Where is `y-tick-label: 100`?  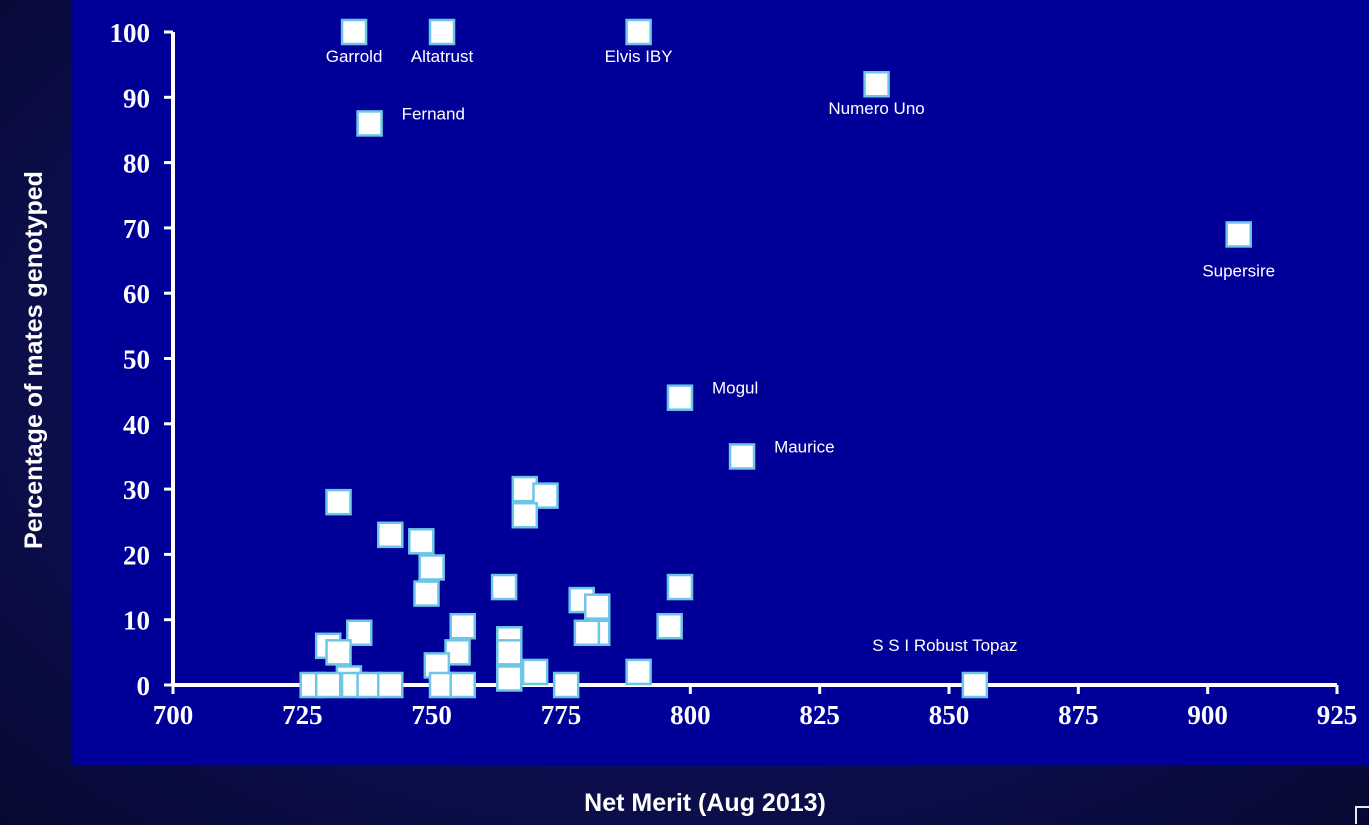
y-tick-label: 100 is located at coordinates (130, 33).